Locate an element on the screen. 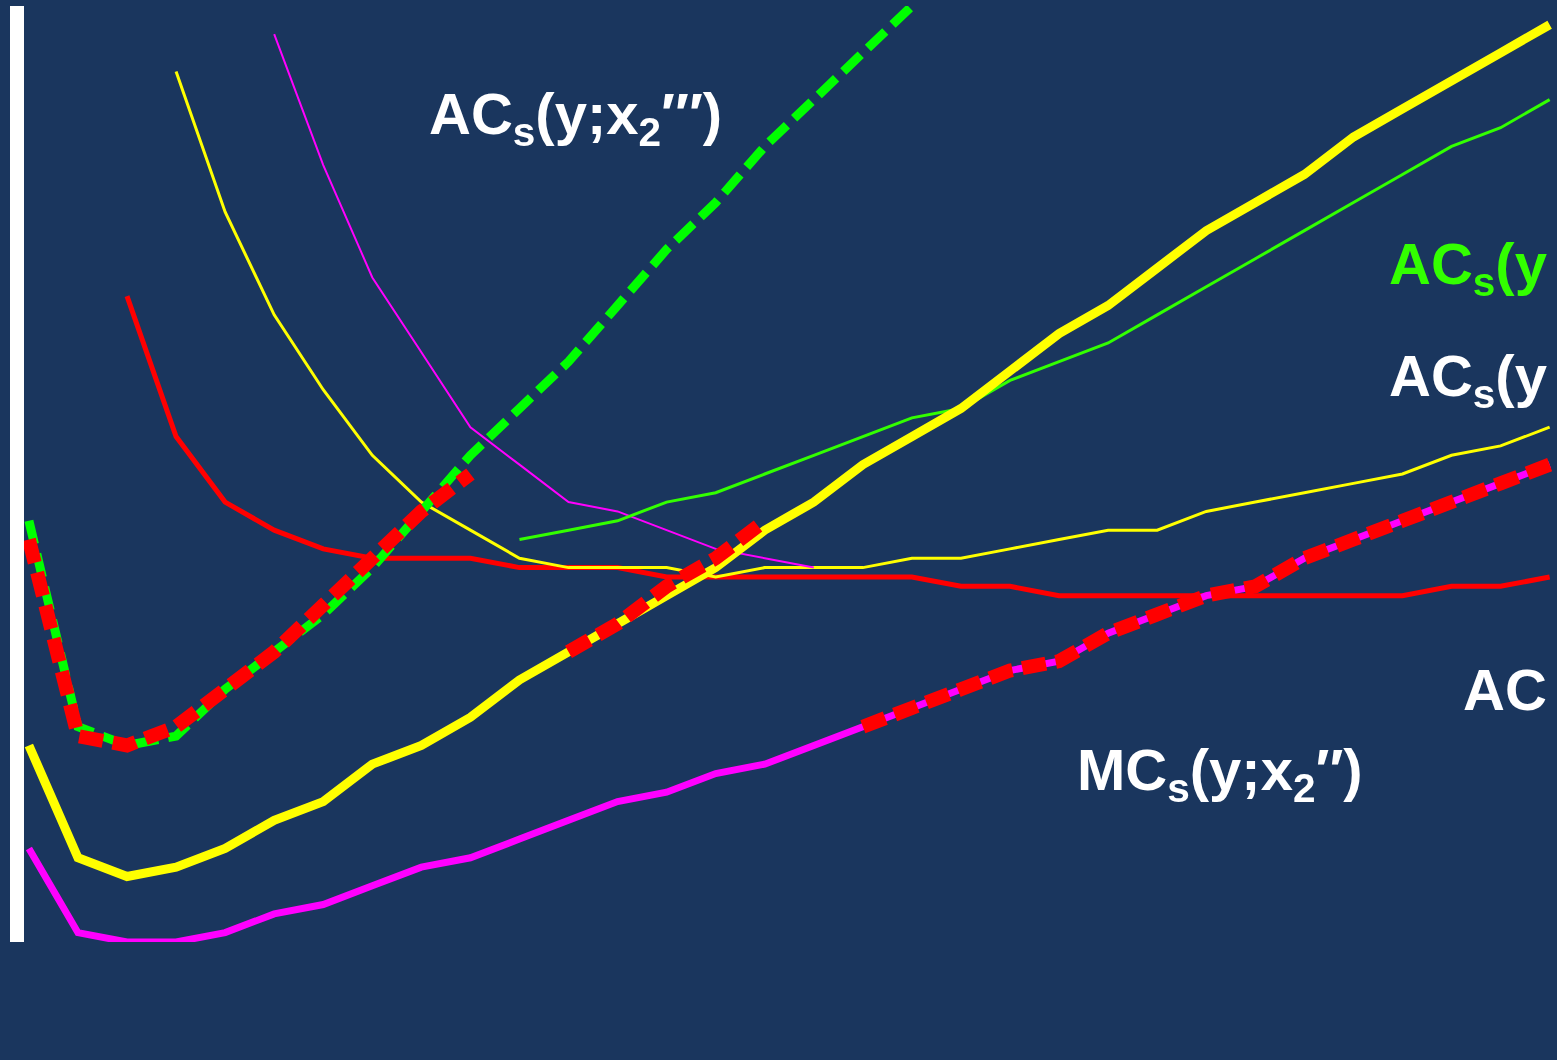  annotation: AC$_{s}$(y is located at coordinates (1468, 380).